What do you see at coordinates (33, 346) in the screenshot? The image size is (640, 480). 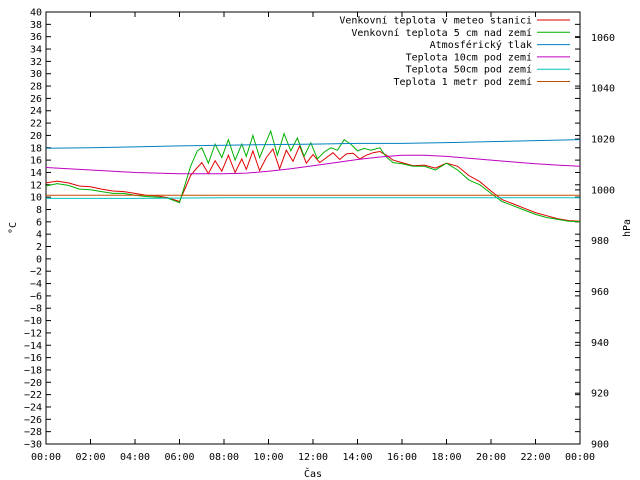 I see `y-tick-label: −14` at bounding box center [33, 346].